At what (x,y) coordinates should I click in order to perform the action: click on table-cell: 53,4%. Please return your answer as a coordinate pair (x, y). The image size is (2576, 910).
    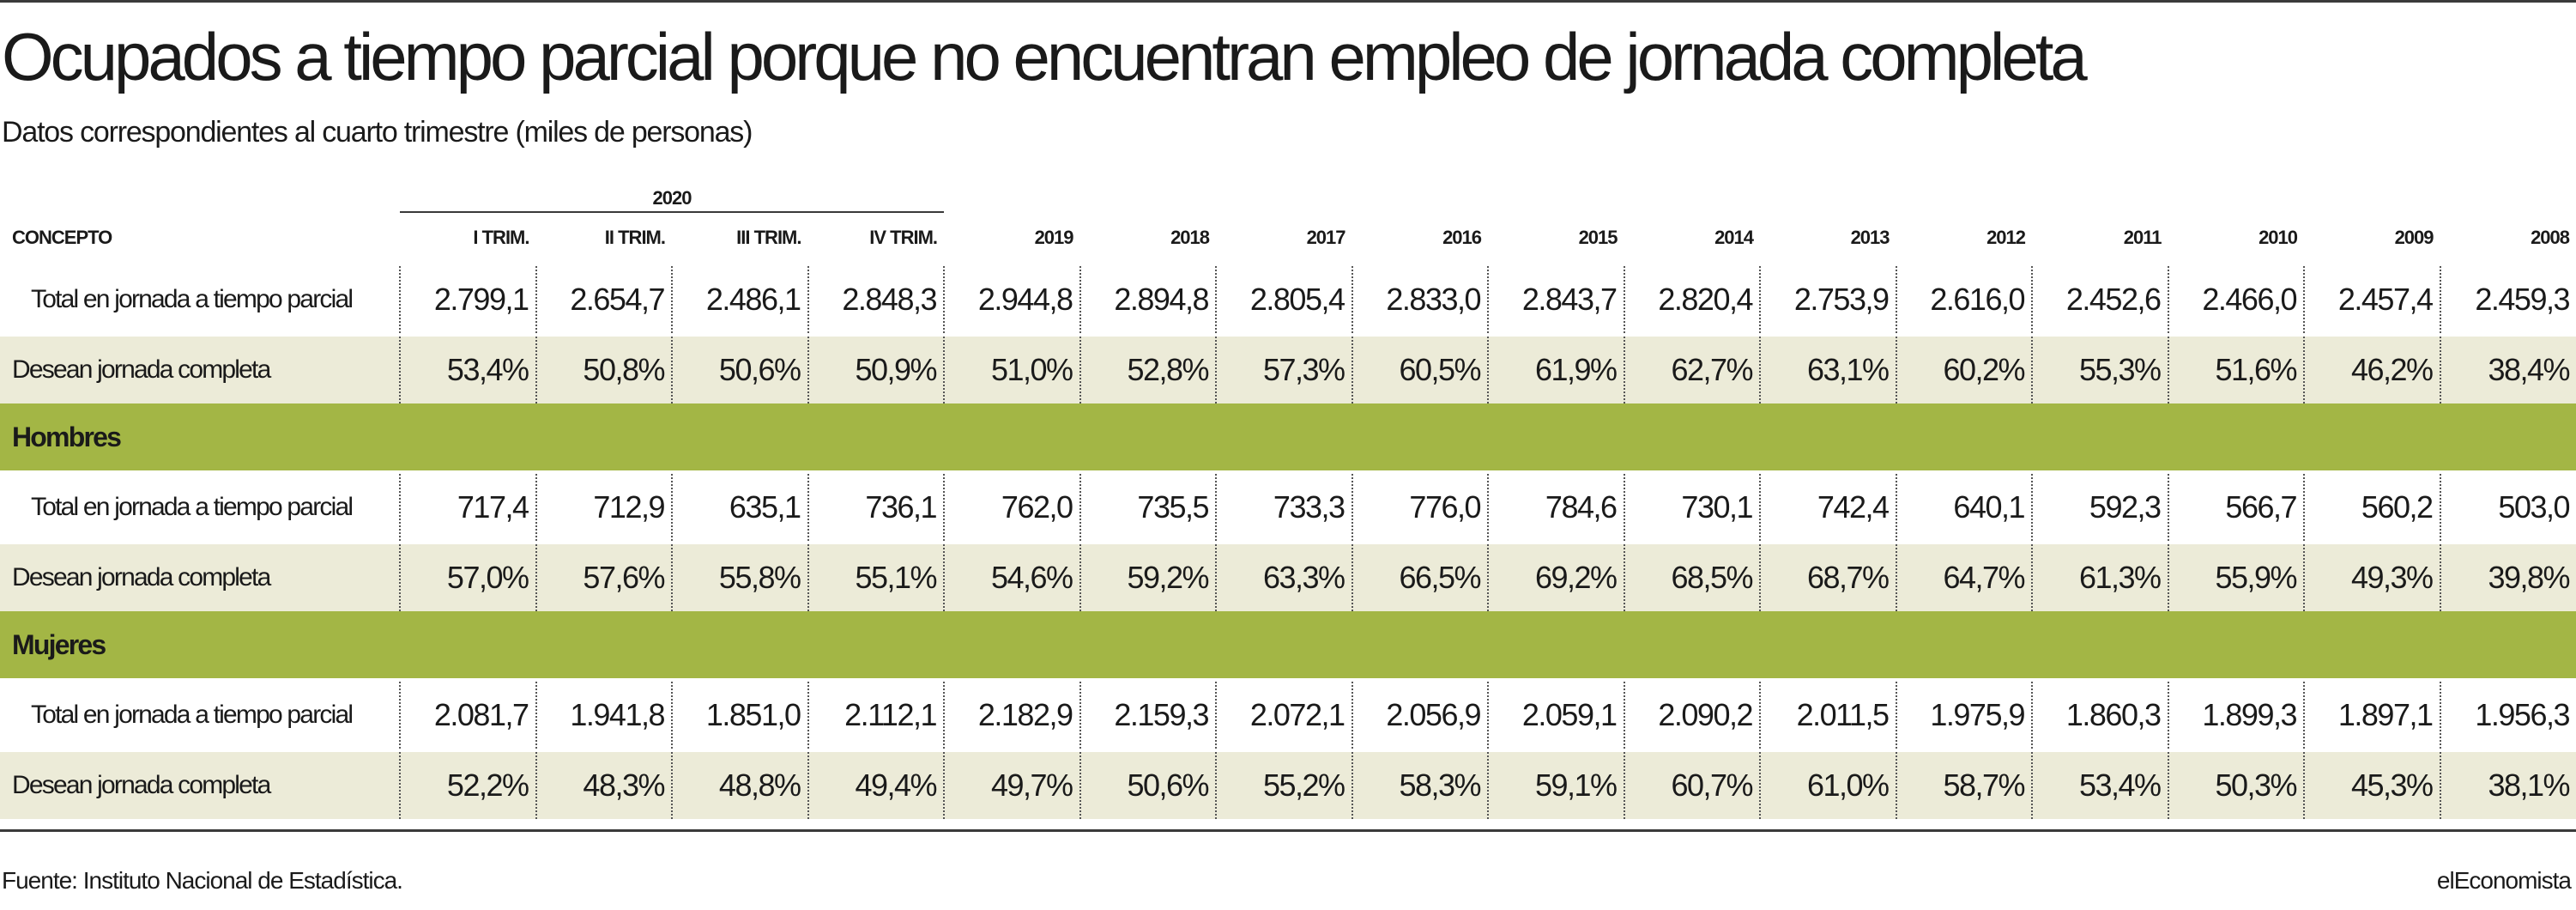
    Looking at the image, I should click on (2099, 784).